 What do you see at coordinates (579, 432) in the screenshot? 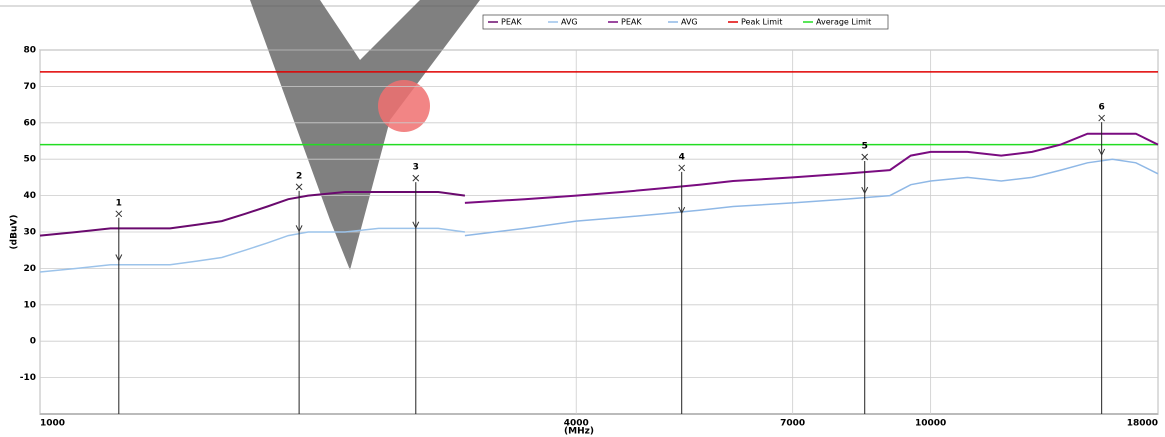
I see `x-axis-label: (MHz)` at bounding box center [579, 432].